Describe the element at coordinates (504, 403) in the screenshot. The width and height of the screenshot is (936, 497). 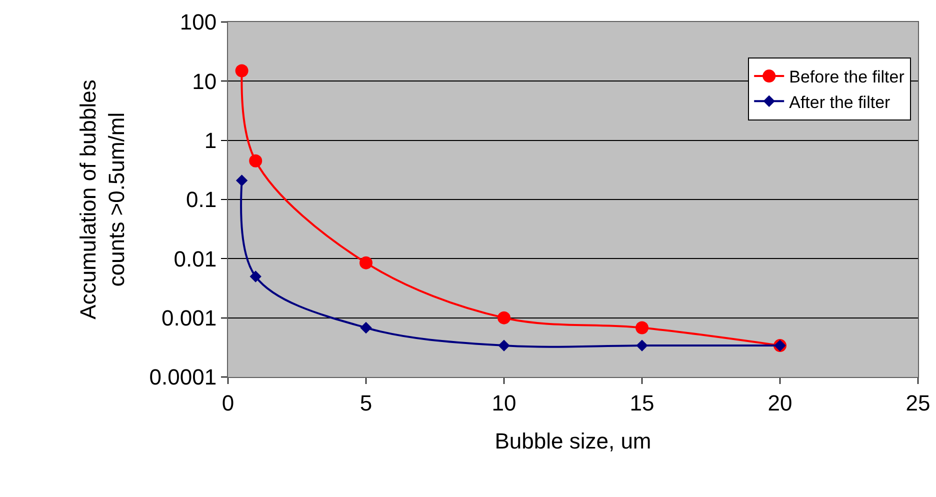
I see `x-tick-label: 10` at that location.